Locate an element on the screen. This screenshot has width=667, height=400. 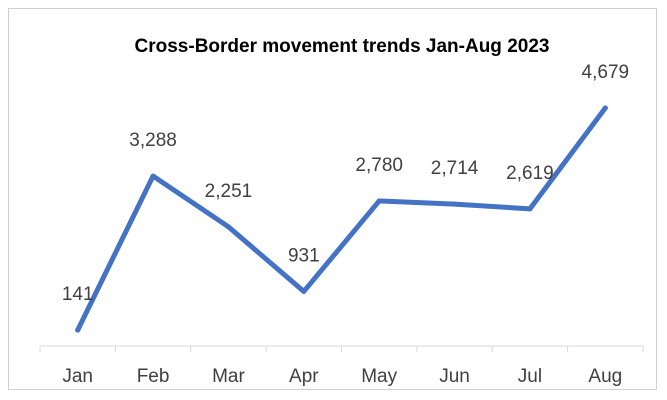
x-tick-label: Aug is located at coordinates (605, 376).